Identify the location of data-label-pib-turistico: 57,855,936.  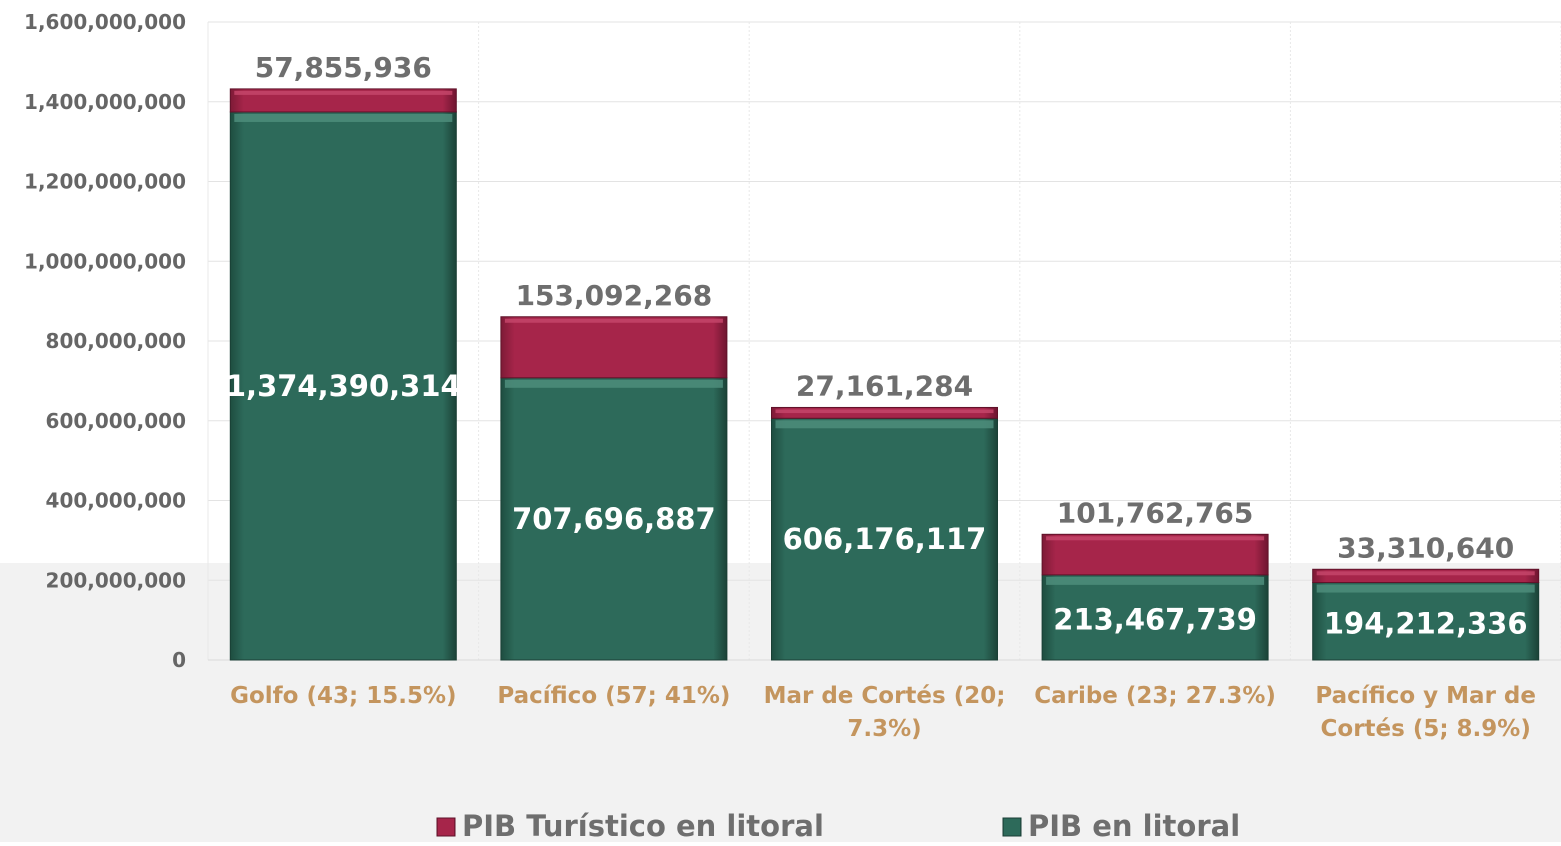
(343, 67).